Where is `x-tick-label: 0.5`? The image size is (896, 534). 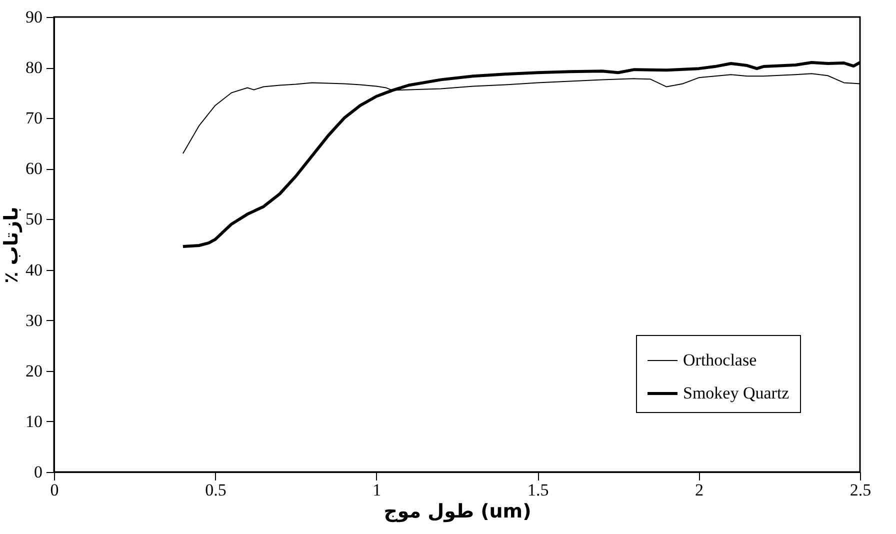 x-tick-label: 0.5 is located at coordinates (215, 490).